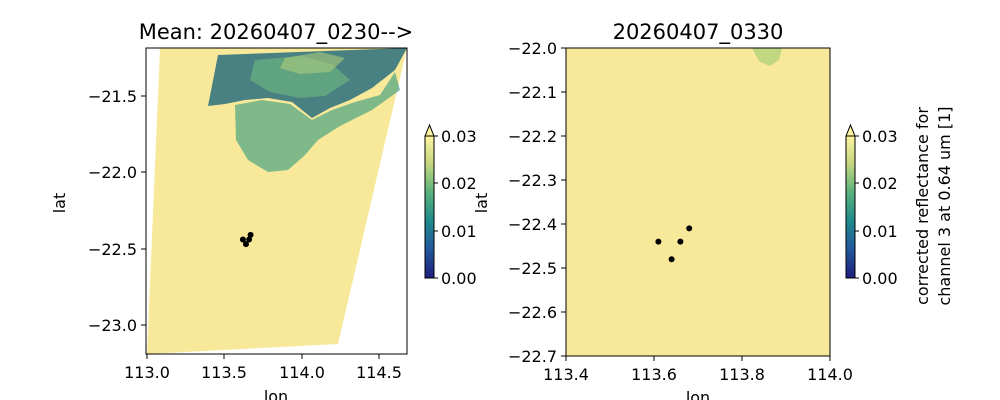 The width and height of the screenshot is (1000, 400). What do you see at coordinates (147, 372) in the screenshot?
I see `panel1-xtick: 113.0` at bounding box center [147, 372].